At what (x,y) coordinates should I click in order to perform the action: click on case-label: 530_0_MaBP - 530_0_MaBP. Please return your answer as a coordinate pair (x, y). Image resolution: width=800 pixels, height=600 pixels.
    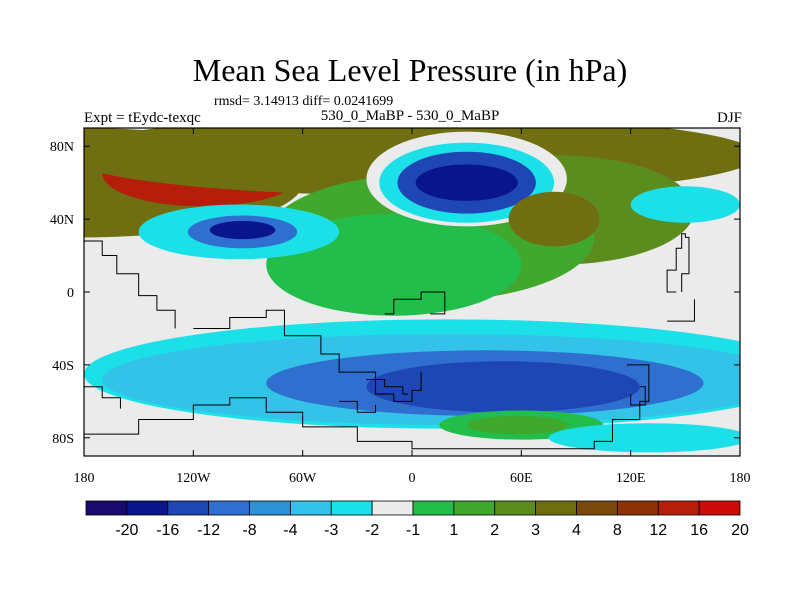
    Looking at the image, I should click on (410, 116).